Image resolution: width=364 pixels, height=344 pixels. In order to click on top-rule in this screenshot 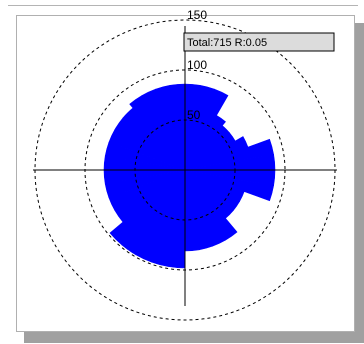, I will do `click(183, 5)`.